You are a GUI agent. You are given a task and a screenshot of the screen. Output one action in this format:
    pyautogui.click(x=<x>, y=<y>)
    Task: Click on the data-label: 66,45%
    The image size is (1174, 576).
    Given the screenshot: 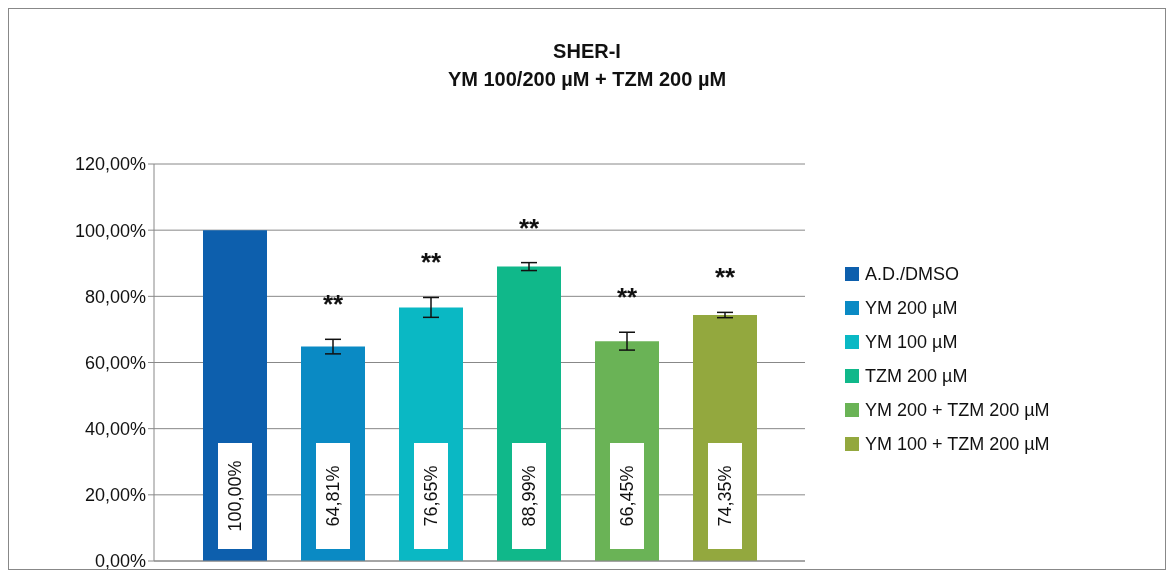 What is the action you would take?
    pyautogui.click(x=627, y=496)
    